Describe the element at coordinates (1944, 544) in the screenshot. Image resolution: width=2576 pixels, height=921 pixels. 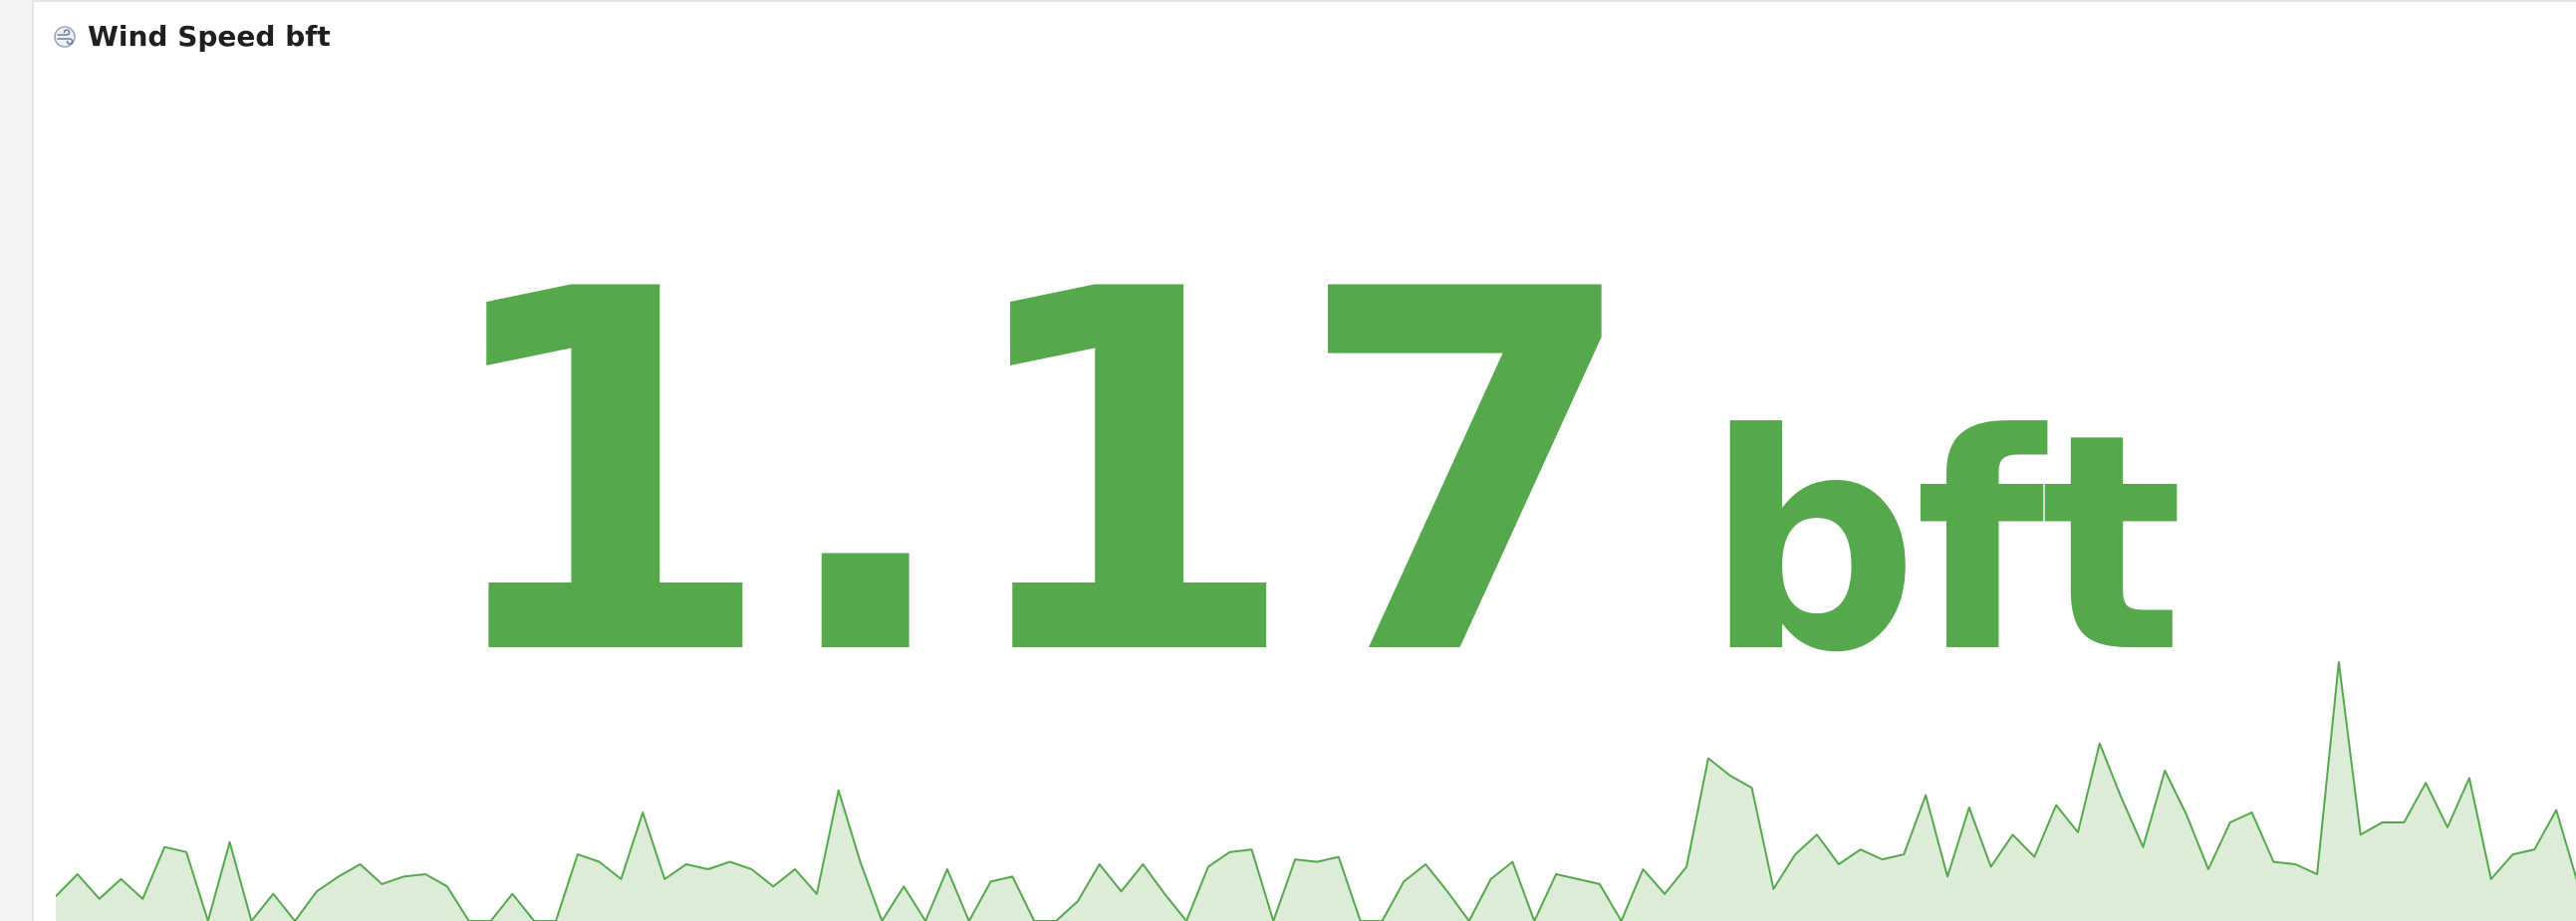
I see `stat-unit: bft` at that location.